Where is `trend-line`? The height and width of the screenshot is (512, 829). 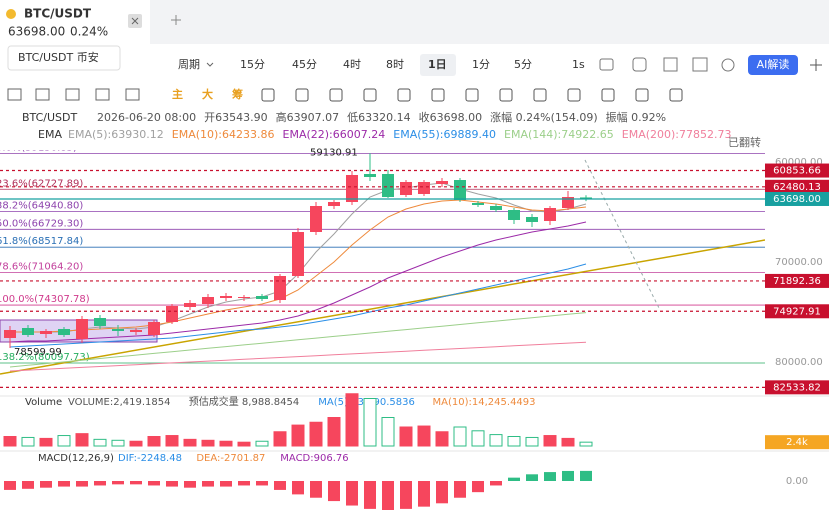
trend-line is located at coordinates (622, 235).